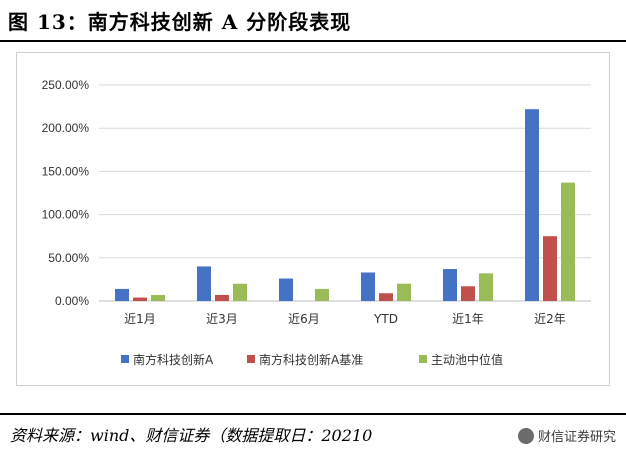 Image resolution: width=626 pixels, height=464 pixels. Describe the element at coordinates (525, 435) in the screenshot. I see `watermark-logo-icon` at that location.